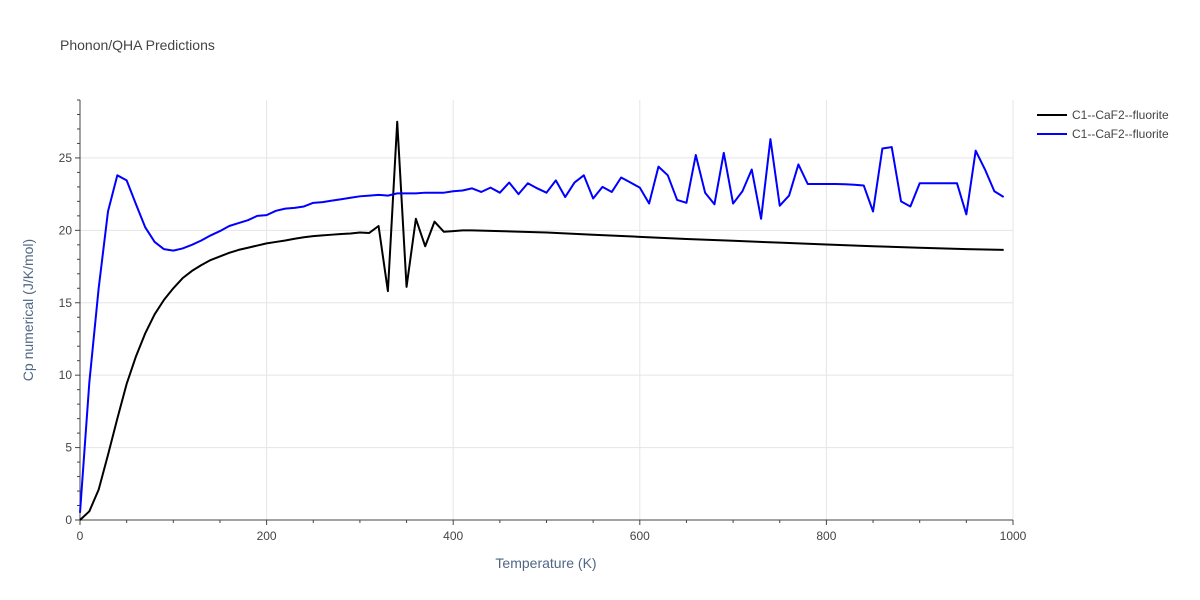 The width and height of the screenshot is (1200, 600). I want to click on legend-item-1: C1--CaF2--fluorite, so click(1103, 115).